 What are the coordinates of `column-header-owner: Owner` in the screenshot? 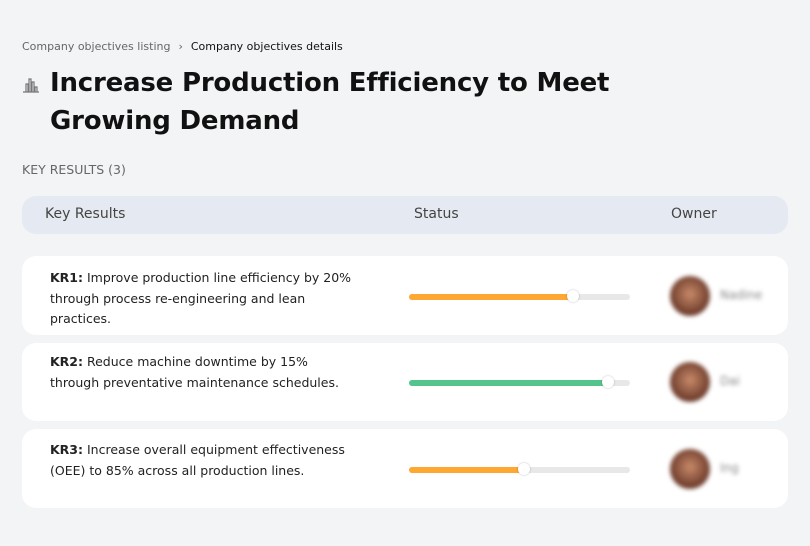 It's located at (694, 214).